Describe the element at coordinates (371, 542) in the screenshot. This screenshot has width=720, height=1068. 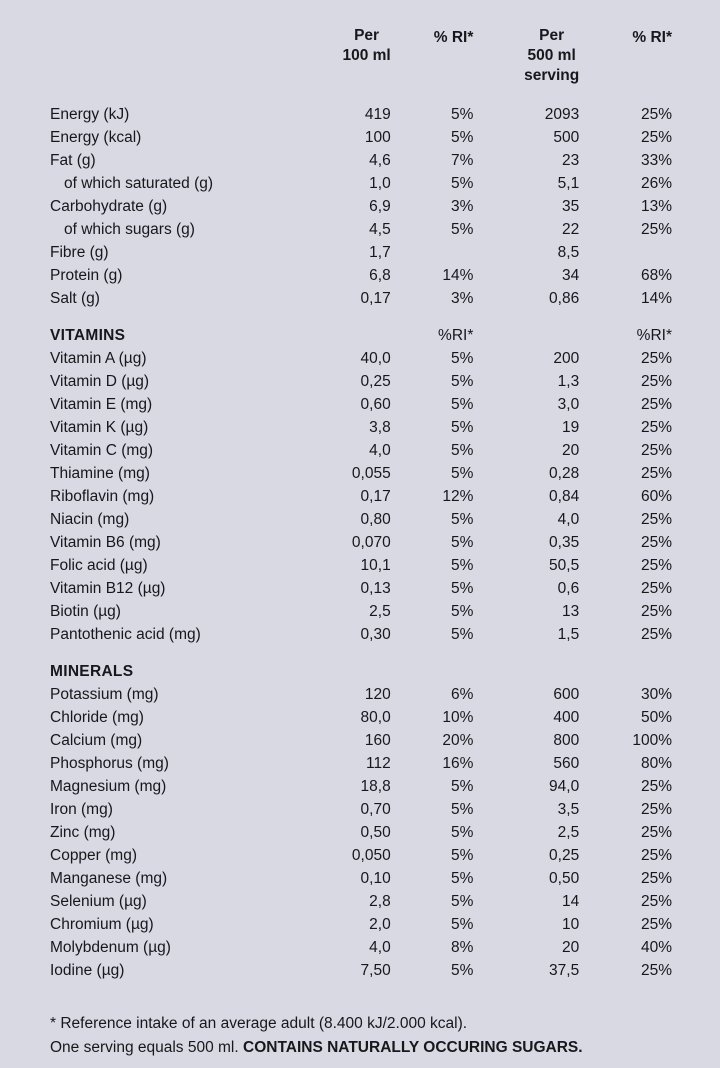
I see `row-value: 0,070` at that location.